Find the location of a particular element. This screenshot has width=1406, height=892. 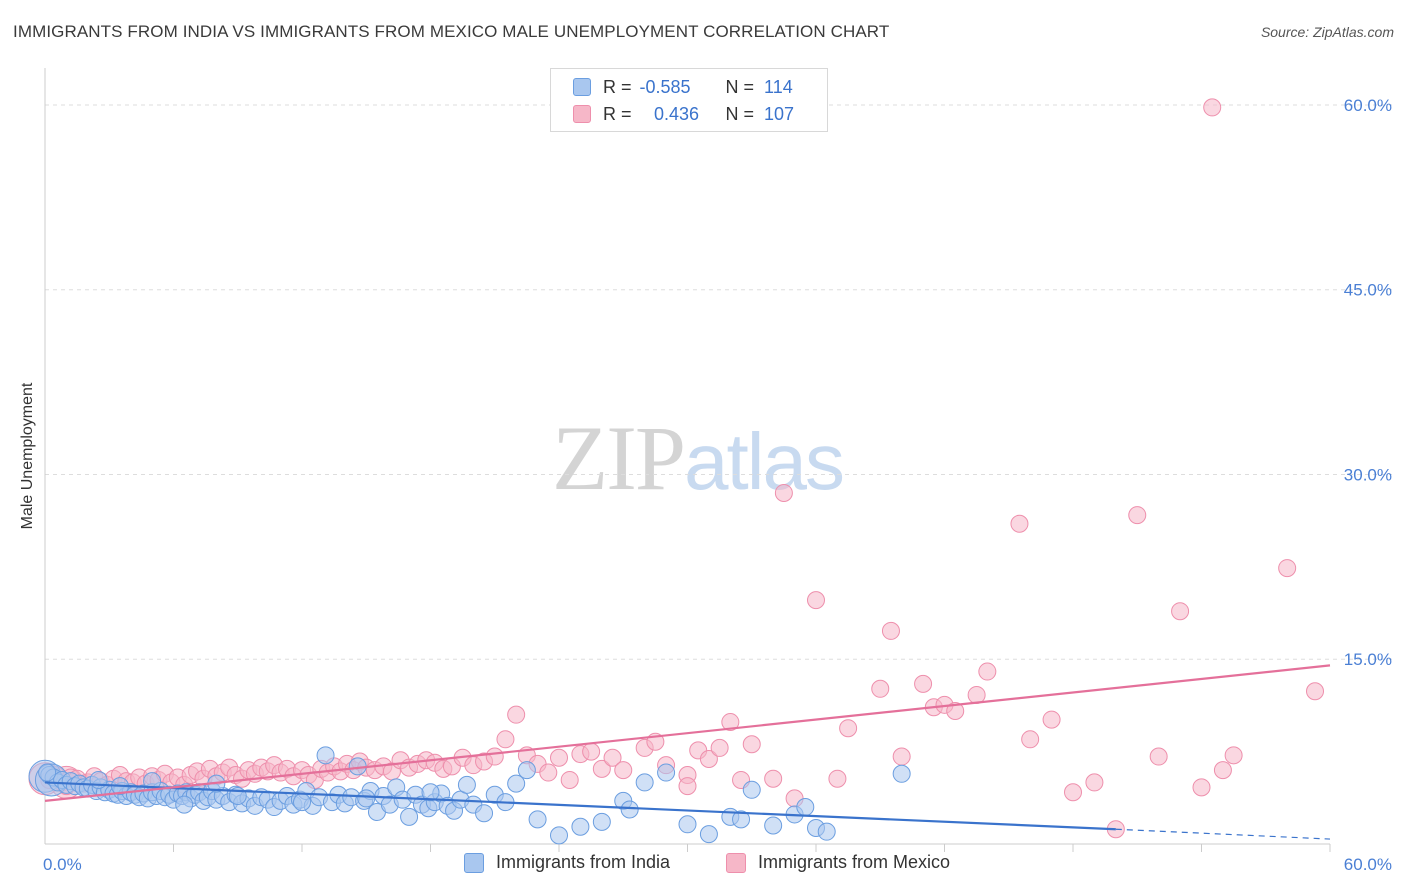

watermark-atlas: atlas is located at coordinates (764, 461).